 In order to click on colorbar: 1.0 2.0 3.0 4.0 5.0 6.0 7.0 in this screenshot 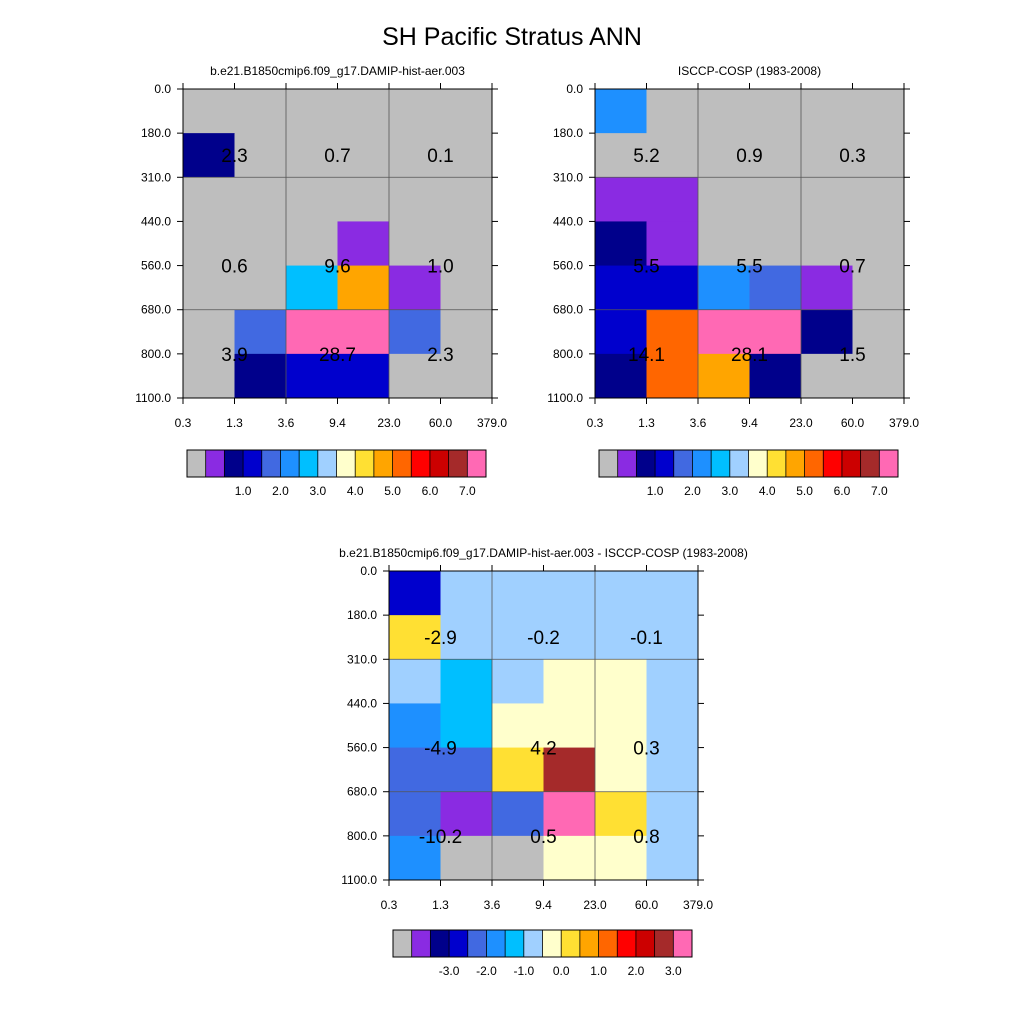, I will do `click(748, 473)`.